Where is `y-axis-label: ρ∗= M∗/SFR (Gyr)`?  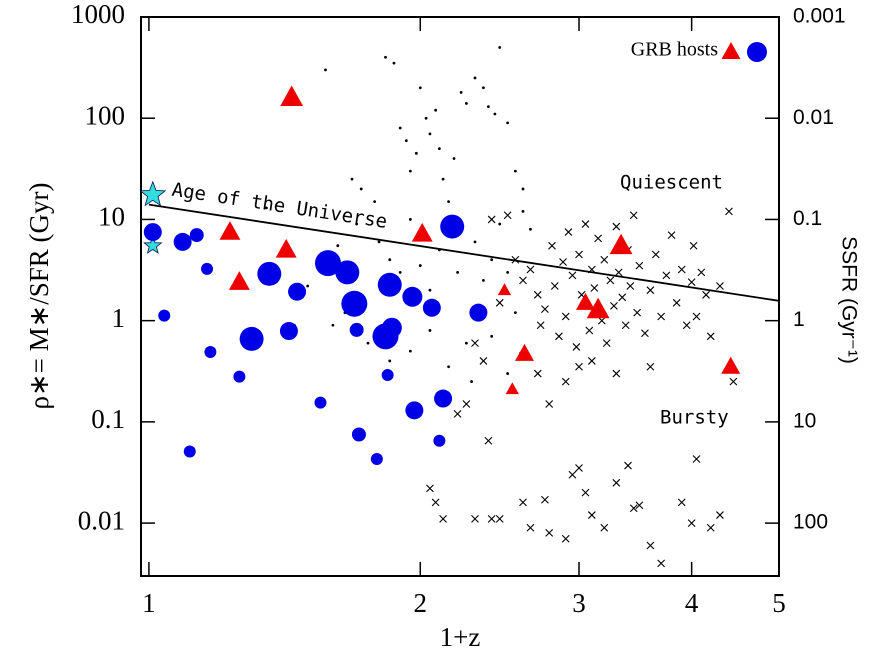
y-axis-label: ρ∗= M∗/SFR (Gyr) is located at coordinates (39, 296).